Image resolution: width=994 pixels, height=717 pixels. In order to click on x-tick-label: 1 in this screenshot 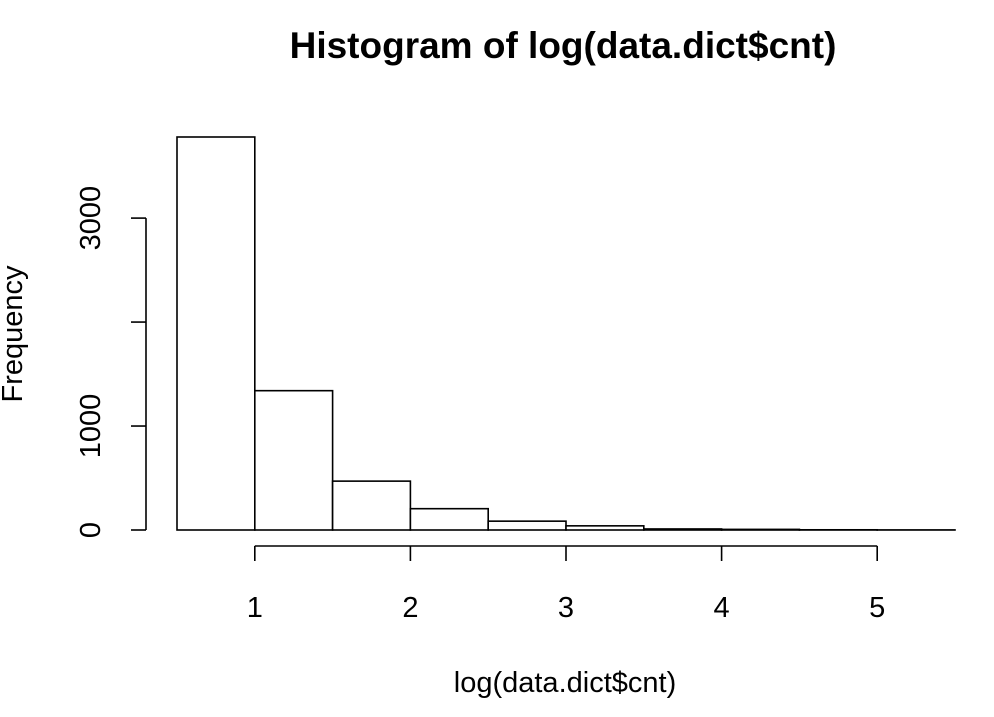, I will do `click(255, 608)`.